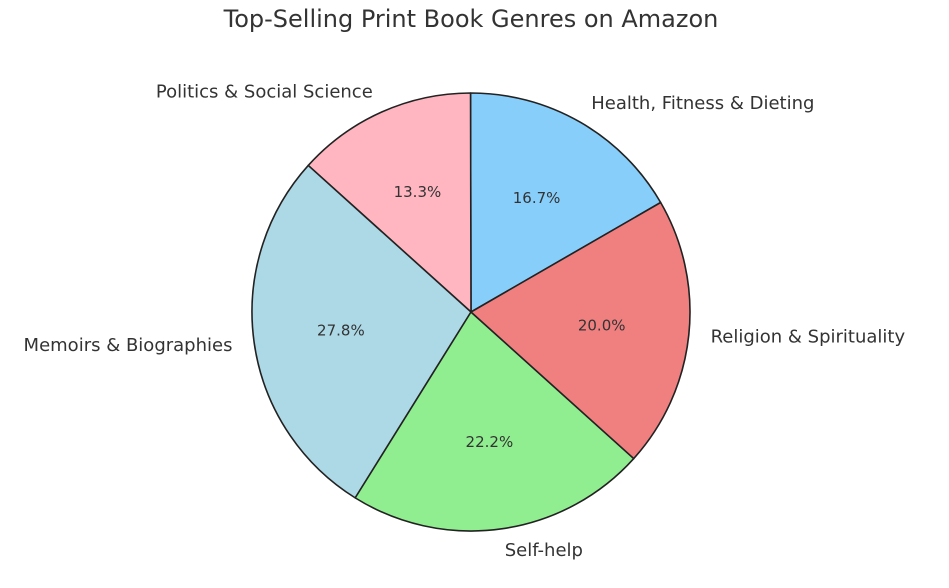  I want to click on pie-slice-health-fitness-and-dieting, so click(565, 202).